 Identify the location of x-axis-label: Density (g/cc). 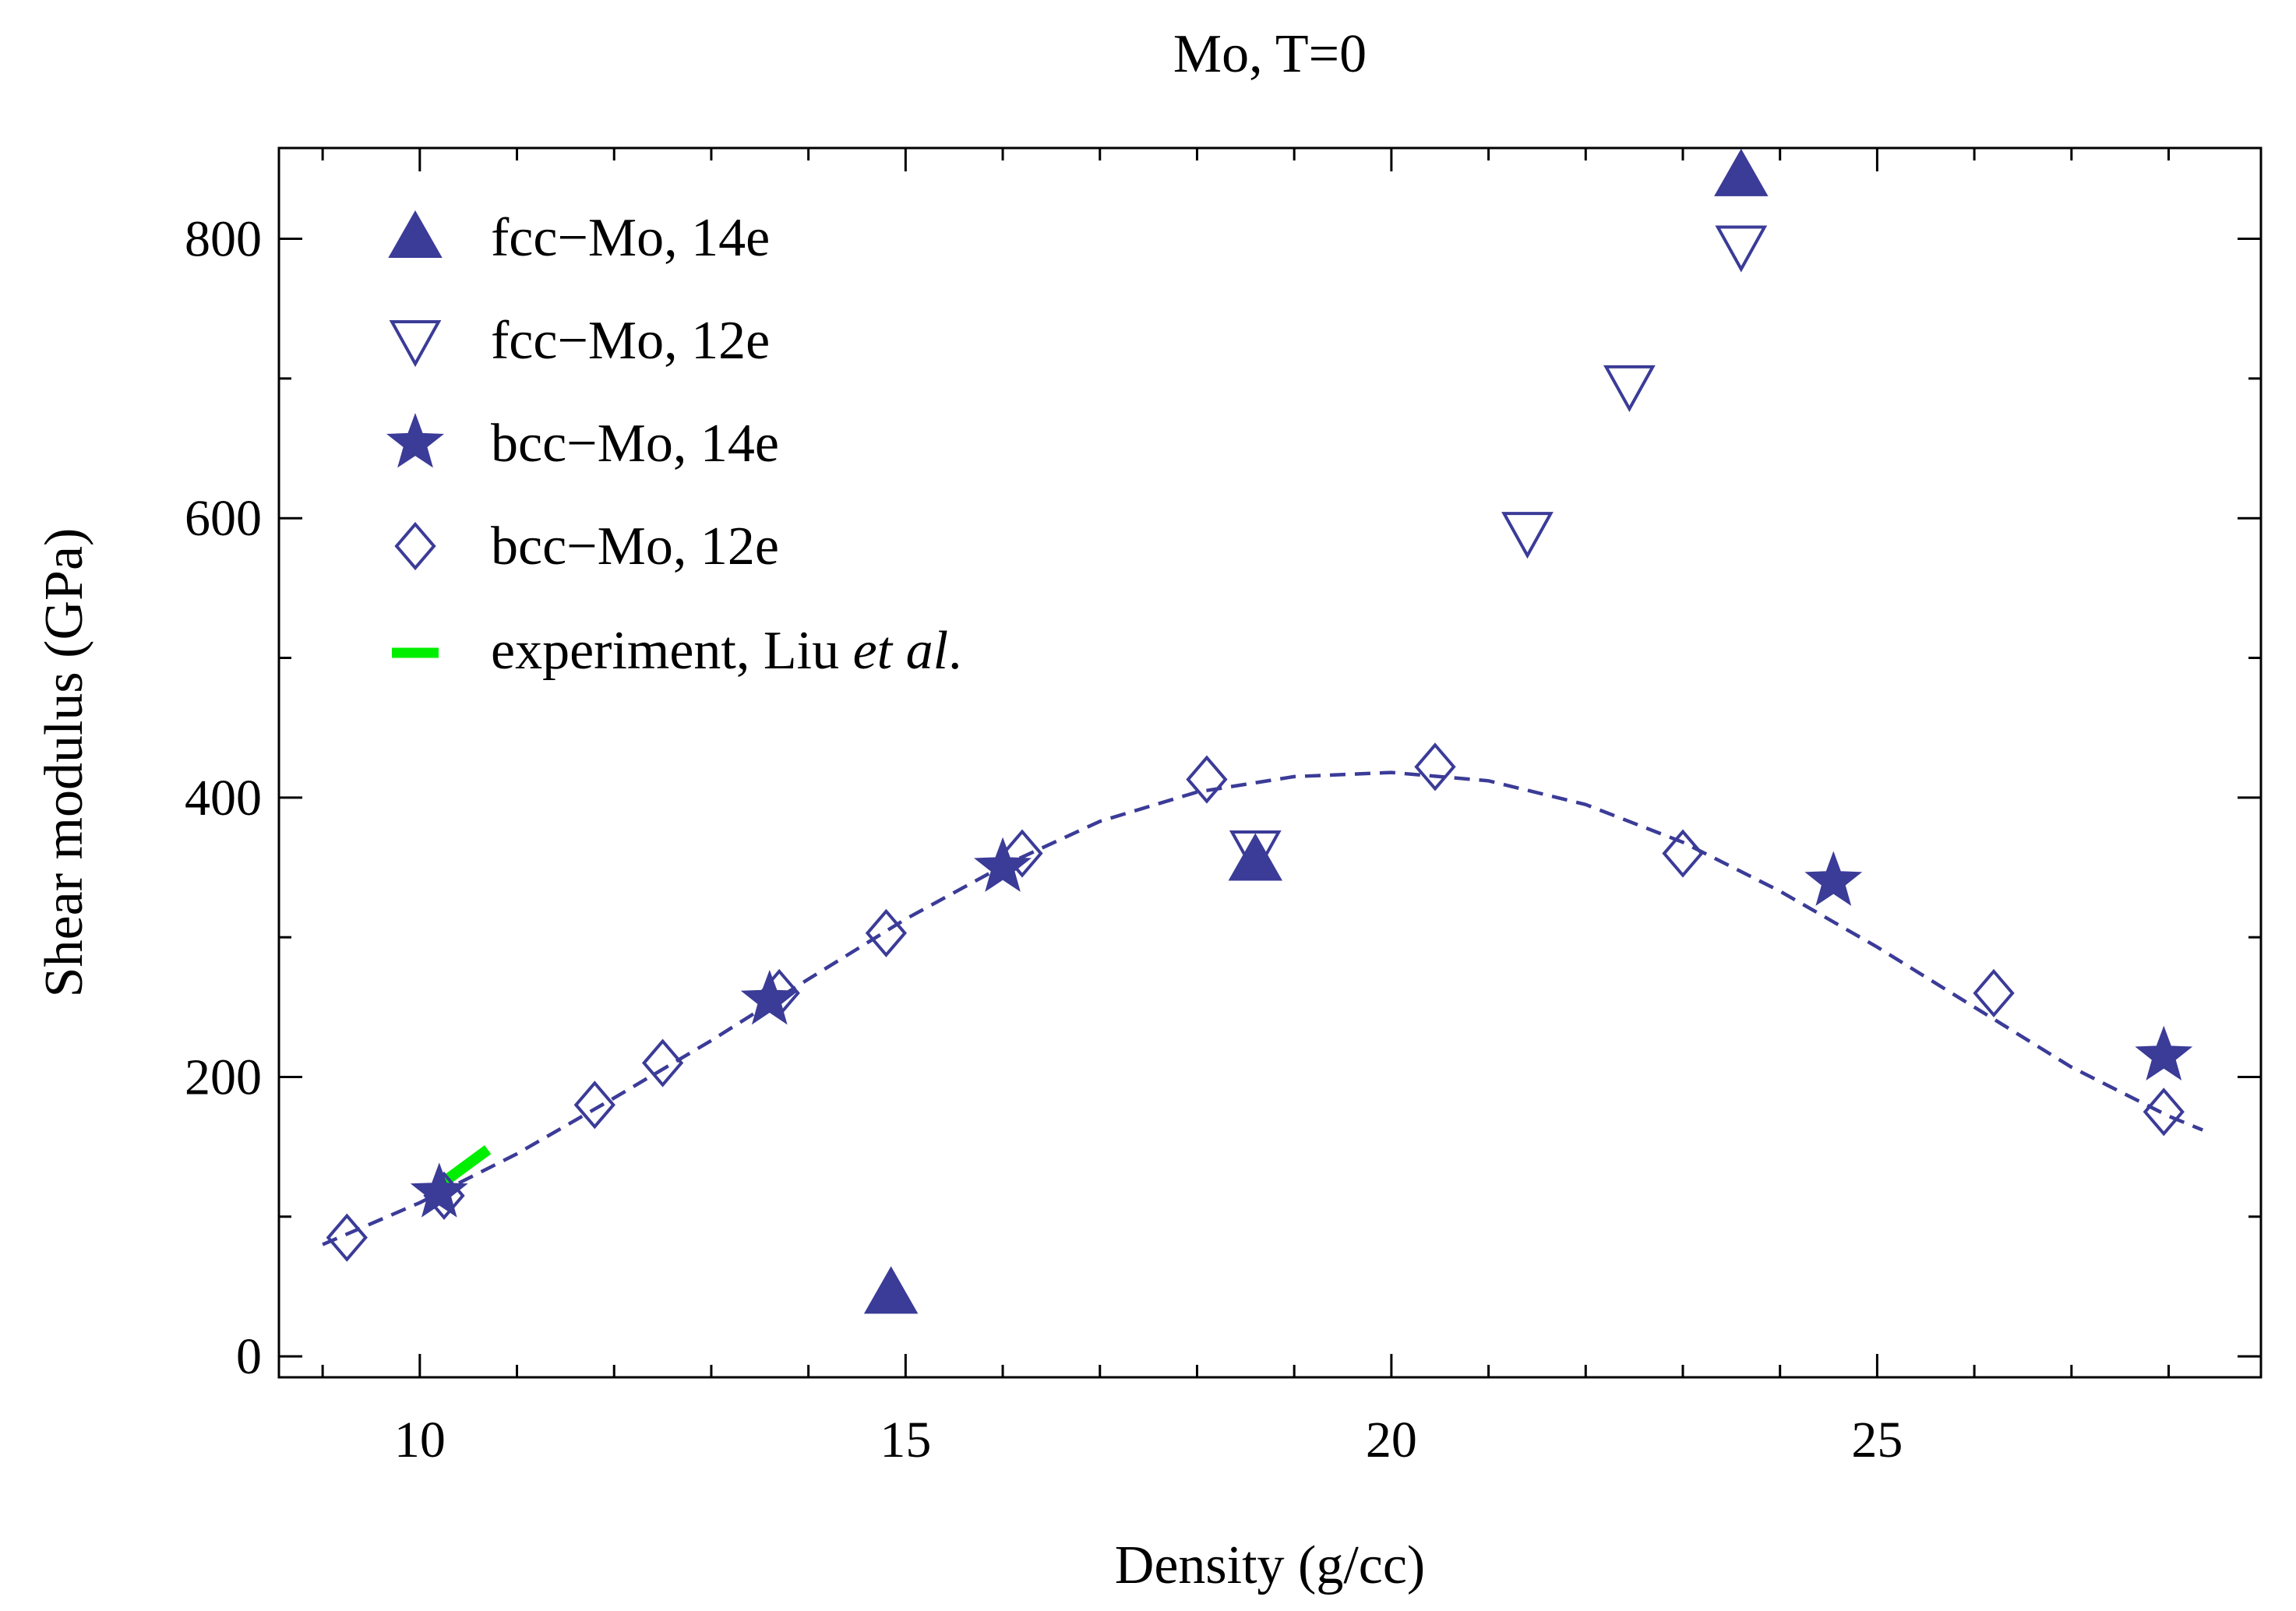
(1270, 1565).